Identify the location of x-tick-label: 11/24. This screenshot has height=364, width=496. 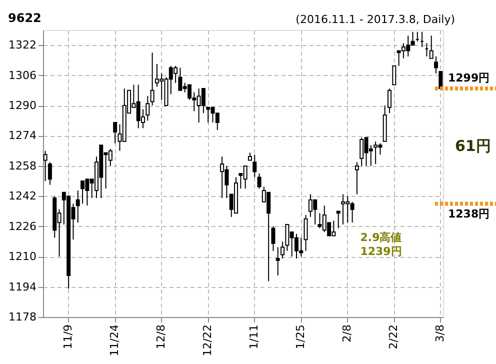
(115, 340).